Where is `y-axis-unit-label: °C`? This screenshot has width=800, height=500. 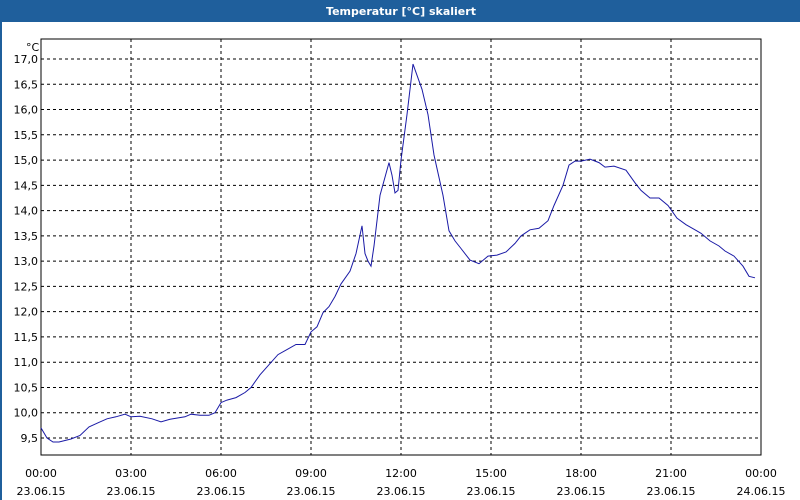 y-axis-unit-label: °C is located at coordinates (33, 47).